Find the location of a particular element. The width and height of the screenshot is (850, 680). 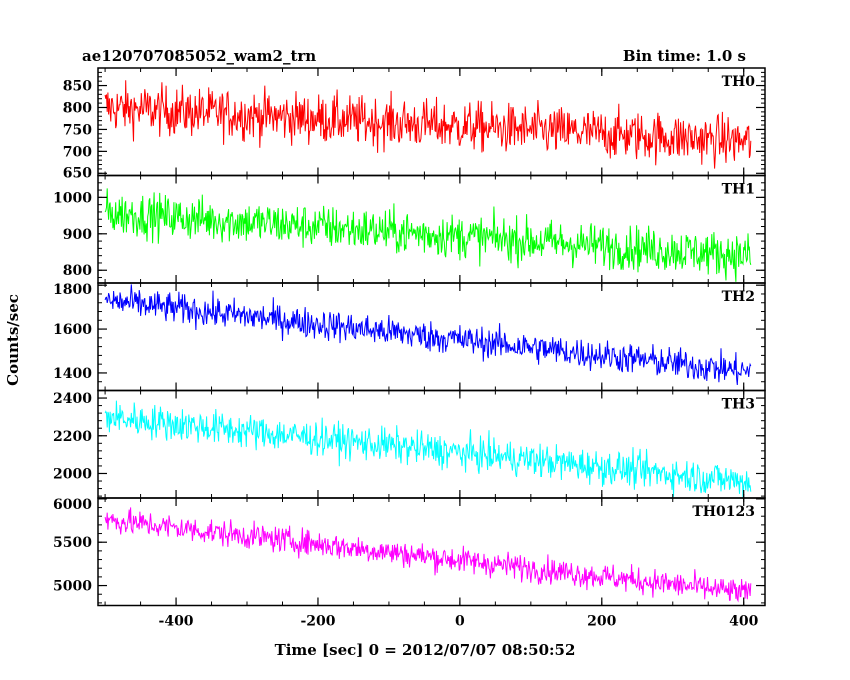

chart-title: ae120707085052_wam2_trn is located at coordinates (199, 56).